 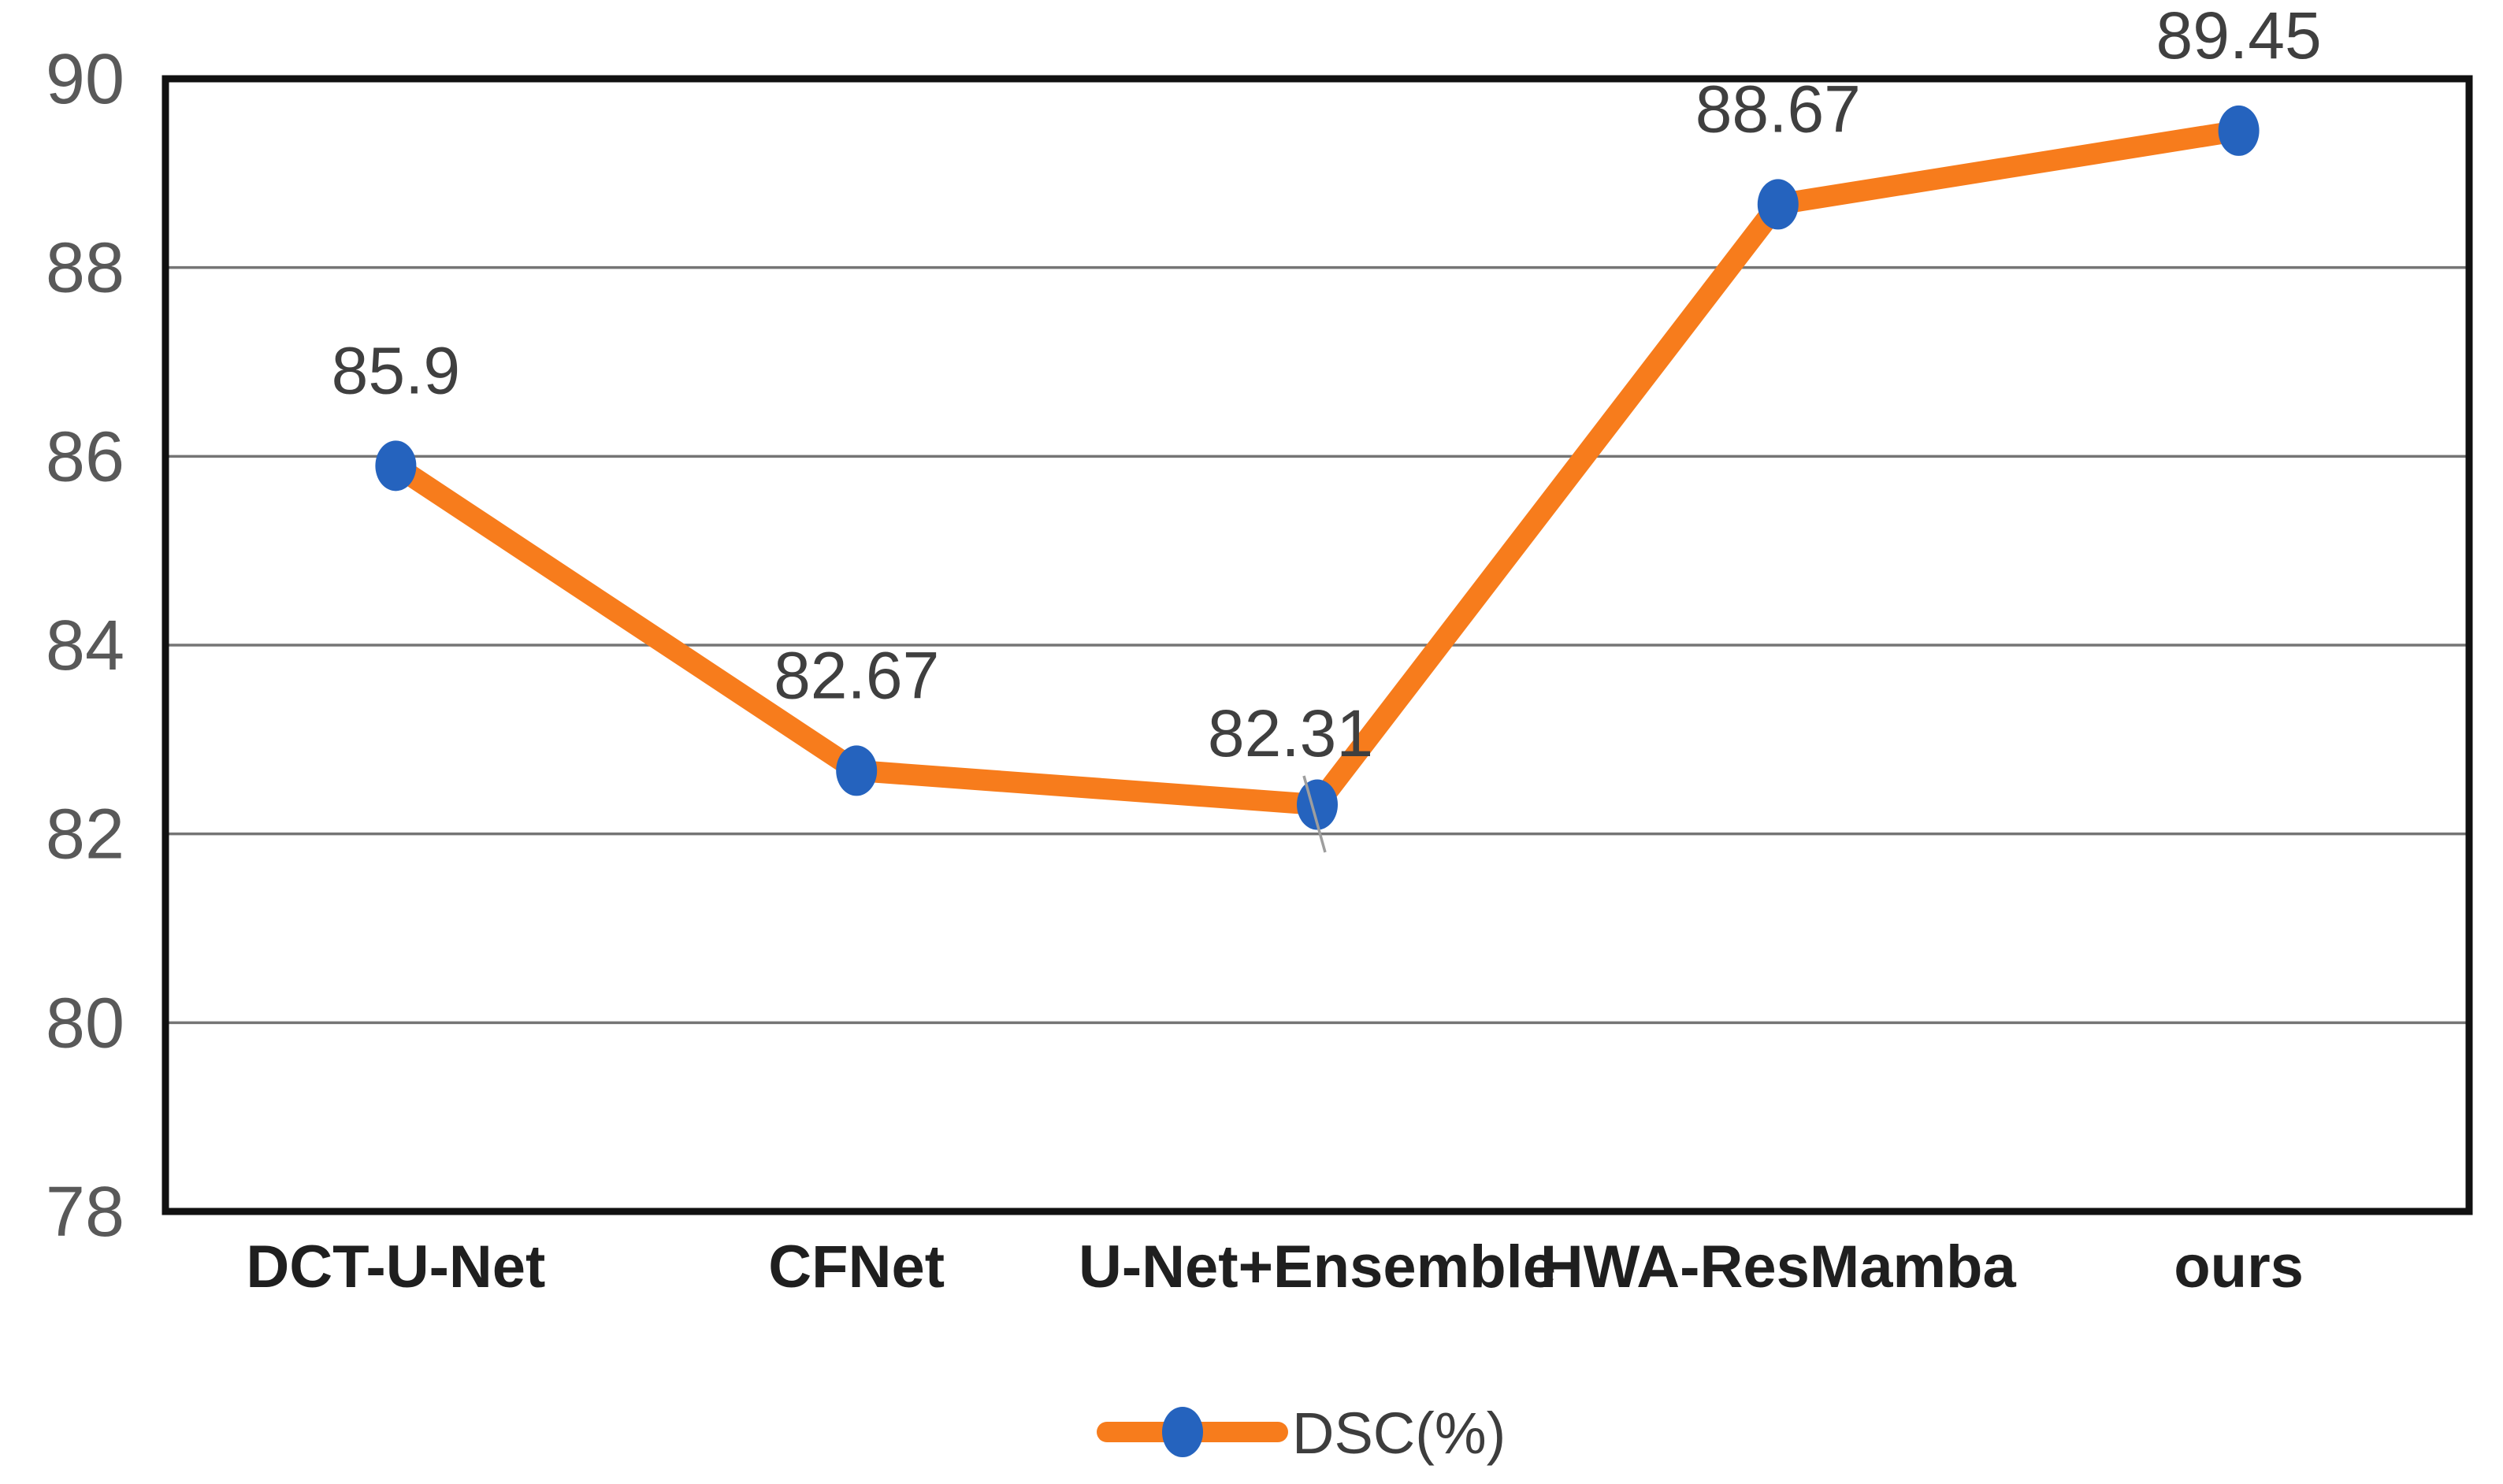 What do you see at coordinates (1778, 109) in the screenshot?
I see `data-label: 88.67` at bounding box center [1778, 109].